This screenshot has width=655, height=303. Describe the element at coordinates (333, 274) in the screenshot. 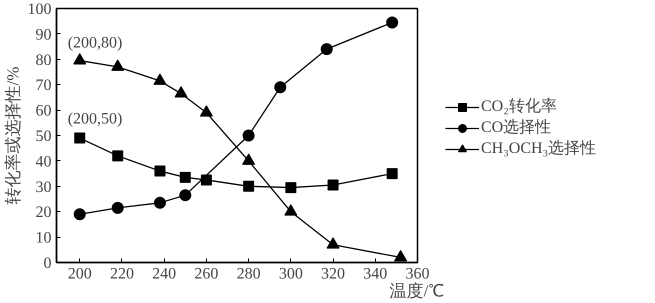

I see `x-tick-label: 320` at that location.